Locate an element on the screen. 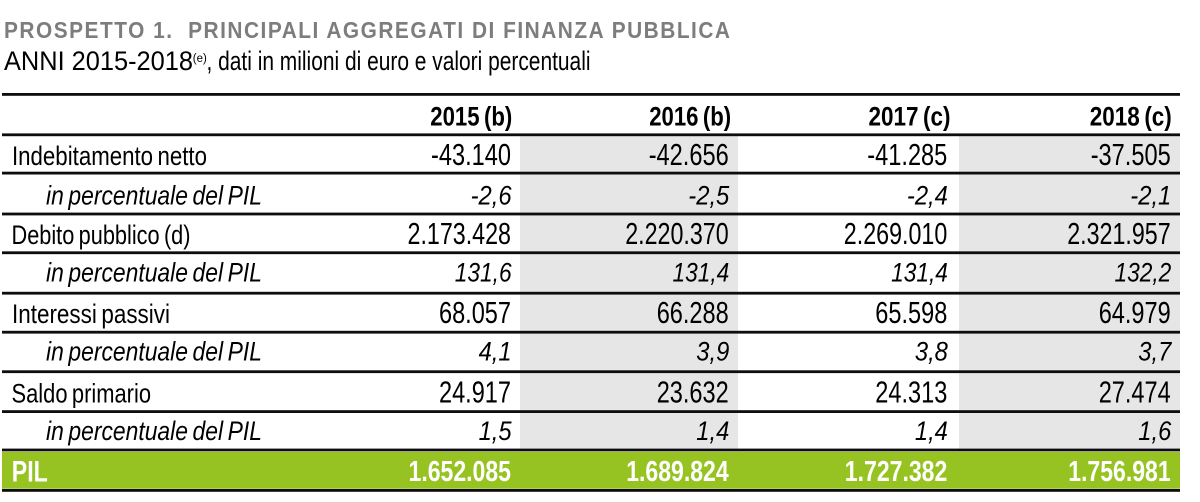 This screenshot has width=1200, height=502. svg-text: -2,4 is located at coordinates (927, 195).